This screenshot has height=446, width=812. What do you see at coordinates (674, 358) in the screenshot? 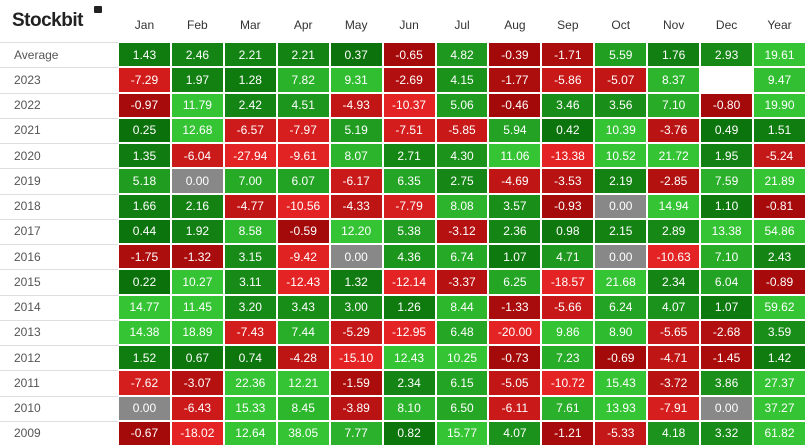
I see `cell: -4.71` at bounding box center [674, 358].